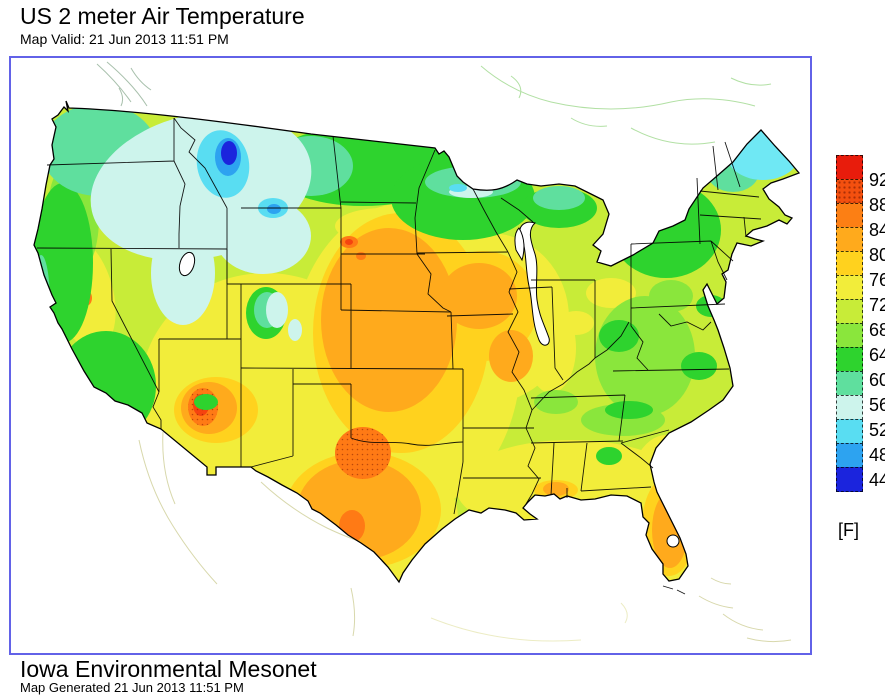 The height and width of the screenshot is (700, 885). I want to click on legend-tick-label: 60, so click(877, 380).